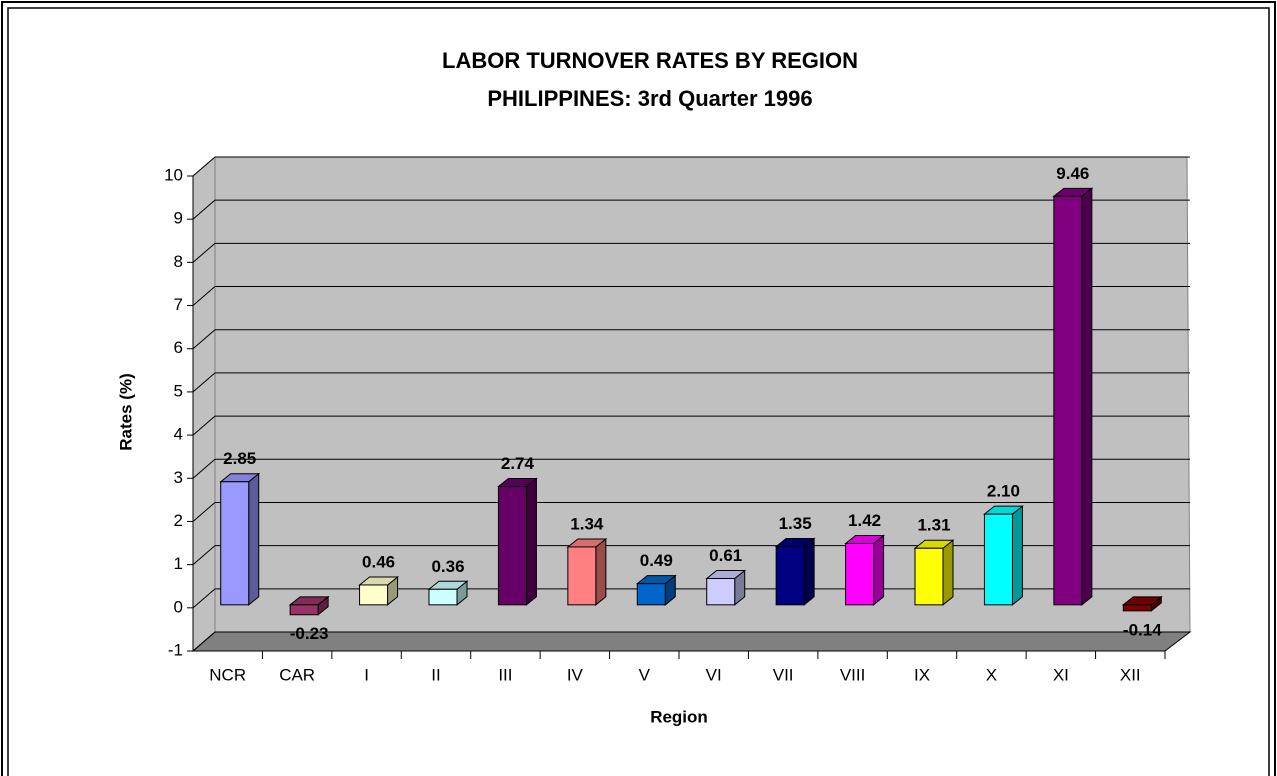  What do you see at coordinates (587, 523) in the screenshot?
I see `value-label: 1.34` at bounding box center [587, 523].